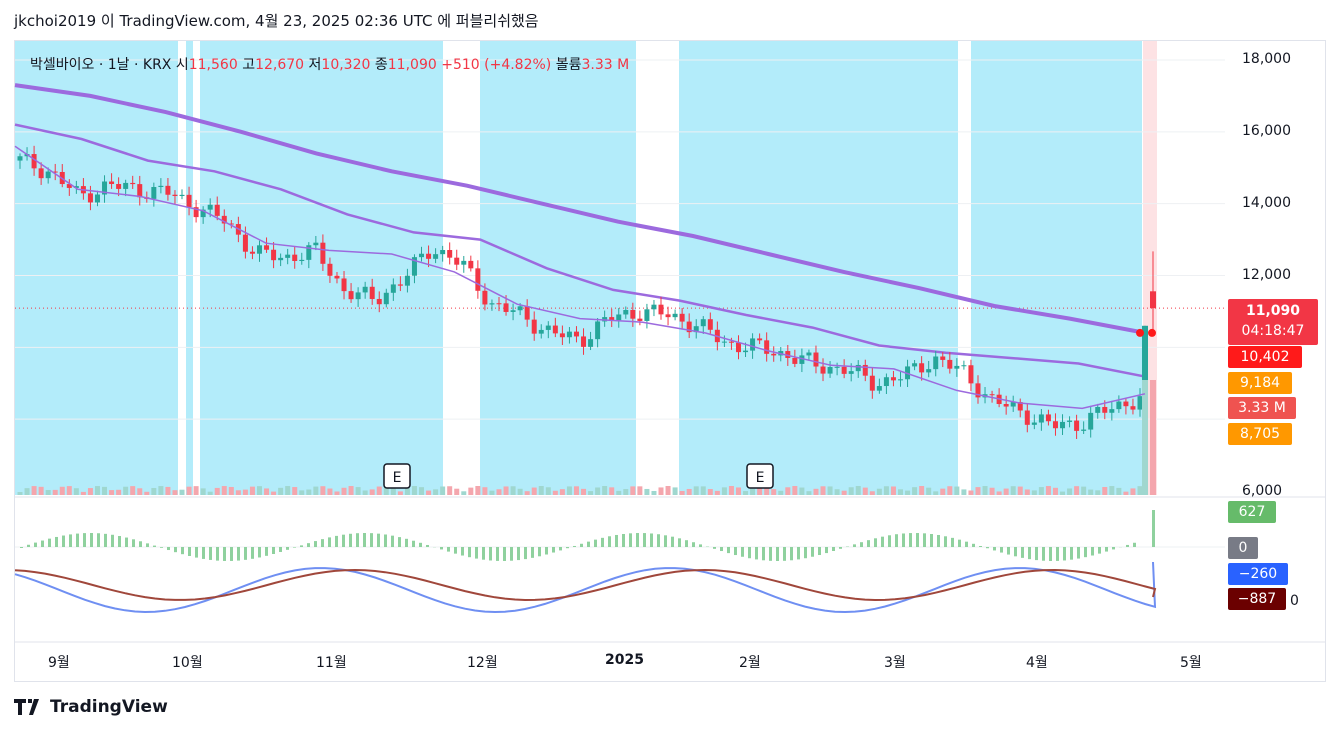  What do you see at coordinates (496, 65) in the screenshot?
I see `legend-change: +510 (+4.82%)` at bounding box center [496, 65].